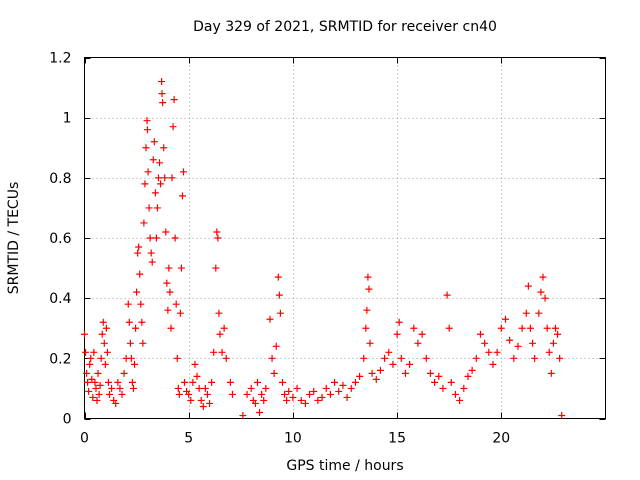 This screenshot has height=480, width=640. What do you see at coordinates (67, 420) in the screenshot?
I see `y-tick-label: 0` at bounding box center [67, 420].